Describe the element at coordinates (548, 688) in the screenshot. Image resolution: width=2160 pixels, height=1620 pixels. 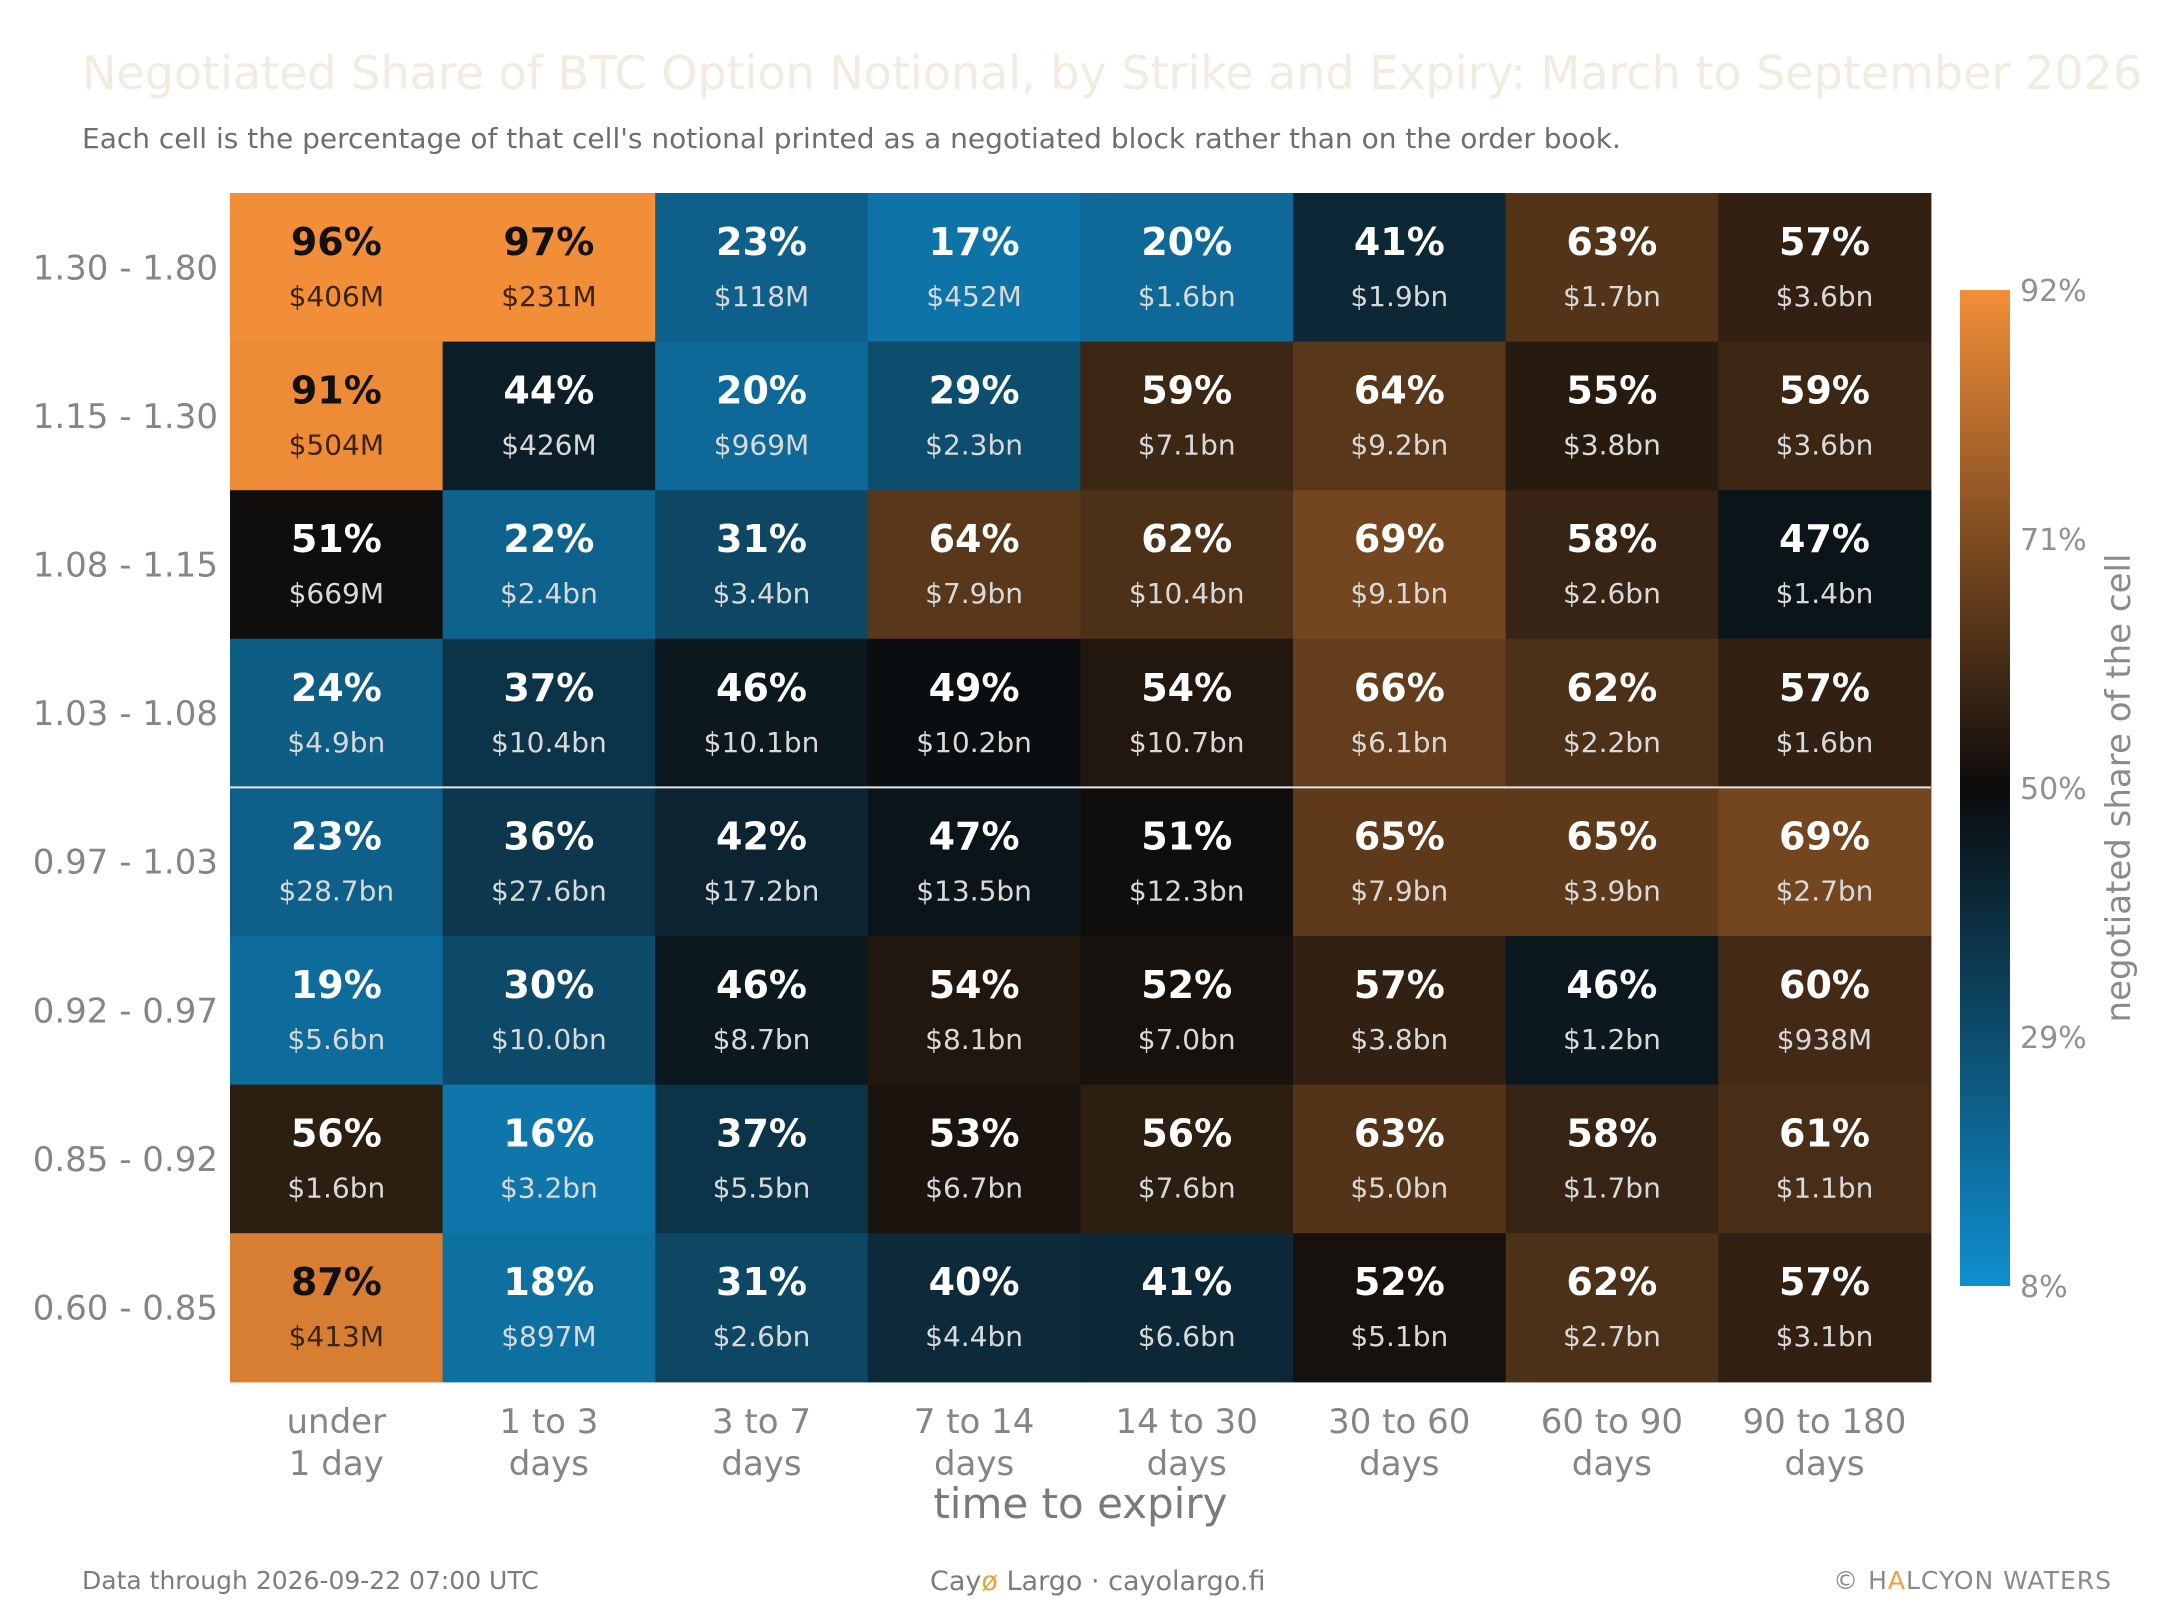
I see `cell-percent-label: 37%` at that location.